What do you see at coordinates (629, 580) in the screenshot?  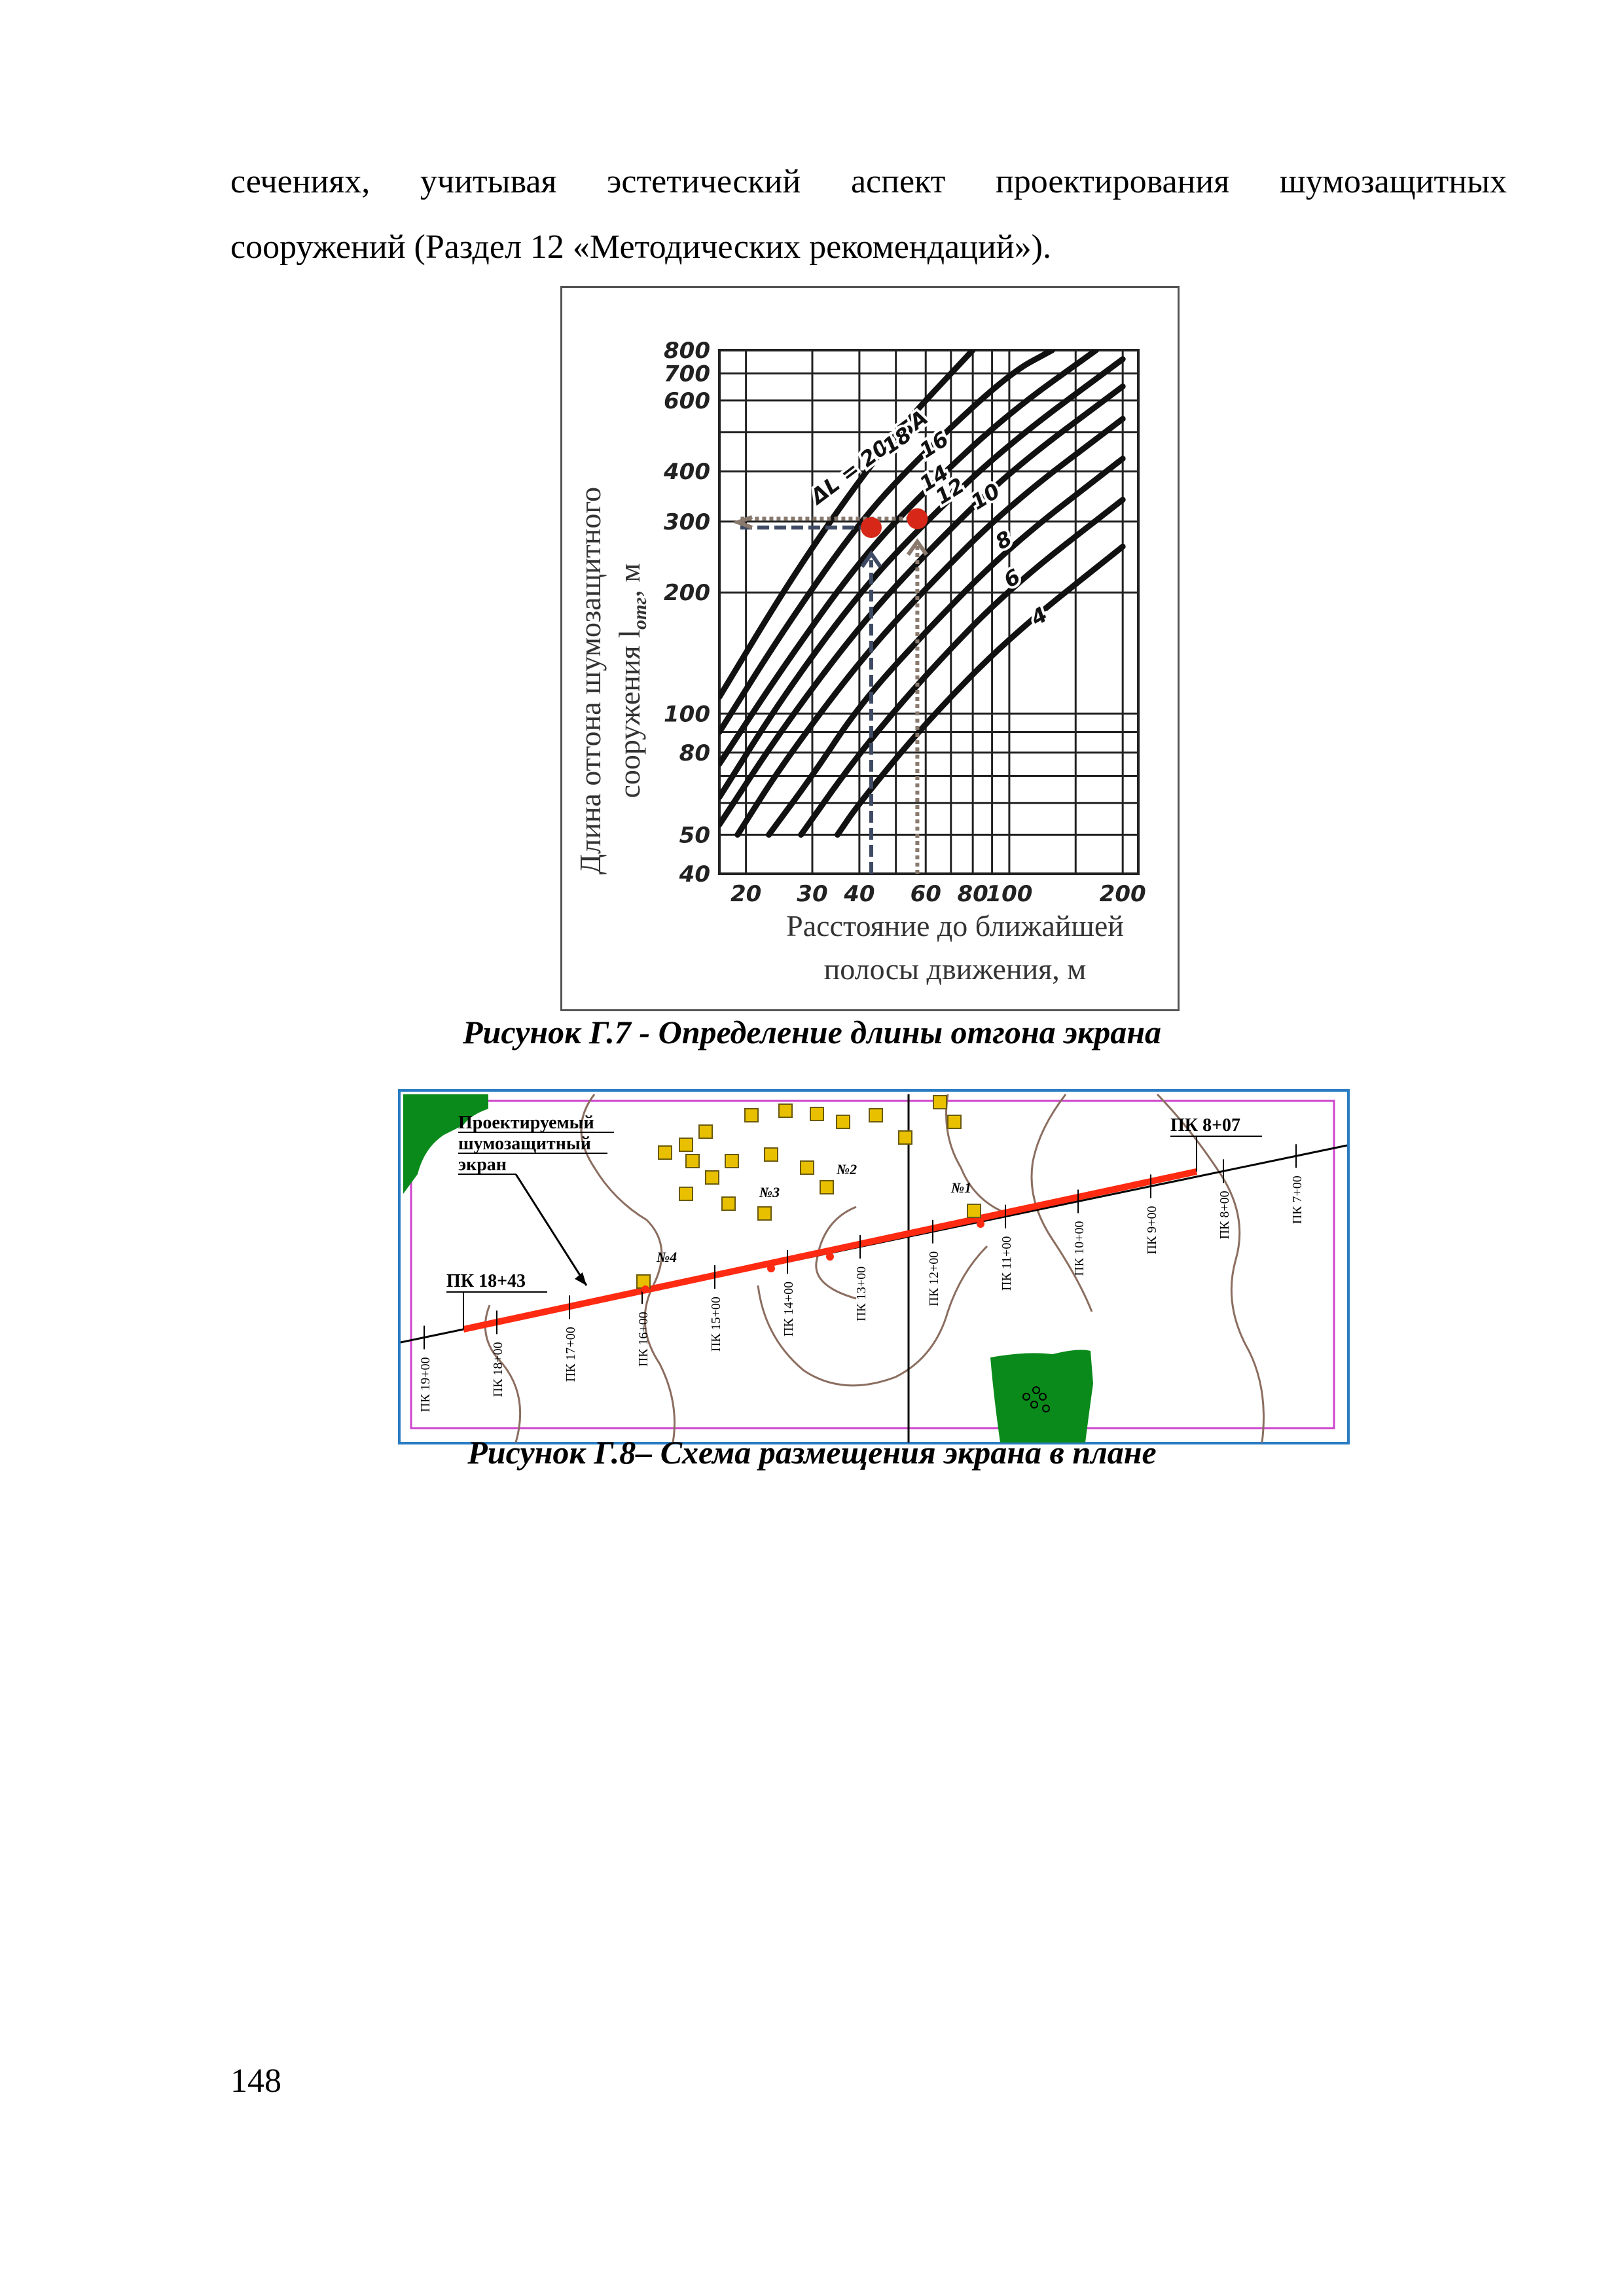 I see `y-axis-label-unit: , м` at bounding box center [629, 580].